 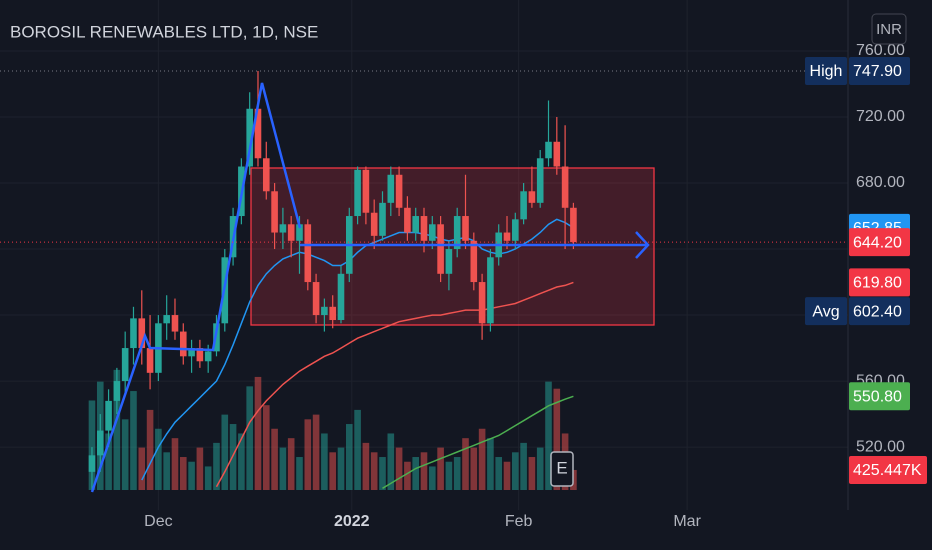 I want to click on arrow-head, so click(x=642, y=245).